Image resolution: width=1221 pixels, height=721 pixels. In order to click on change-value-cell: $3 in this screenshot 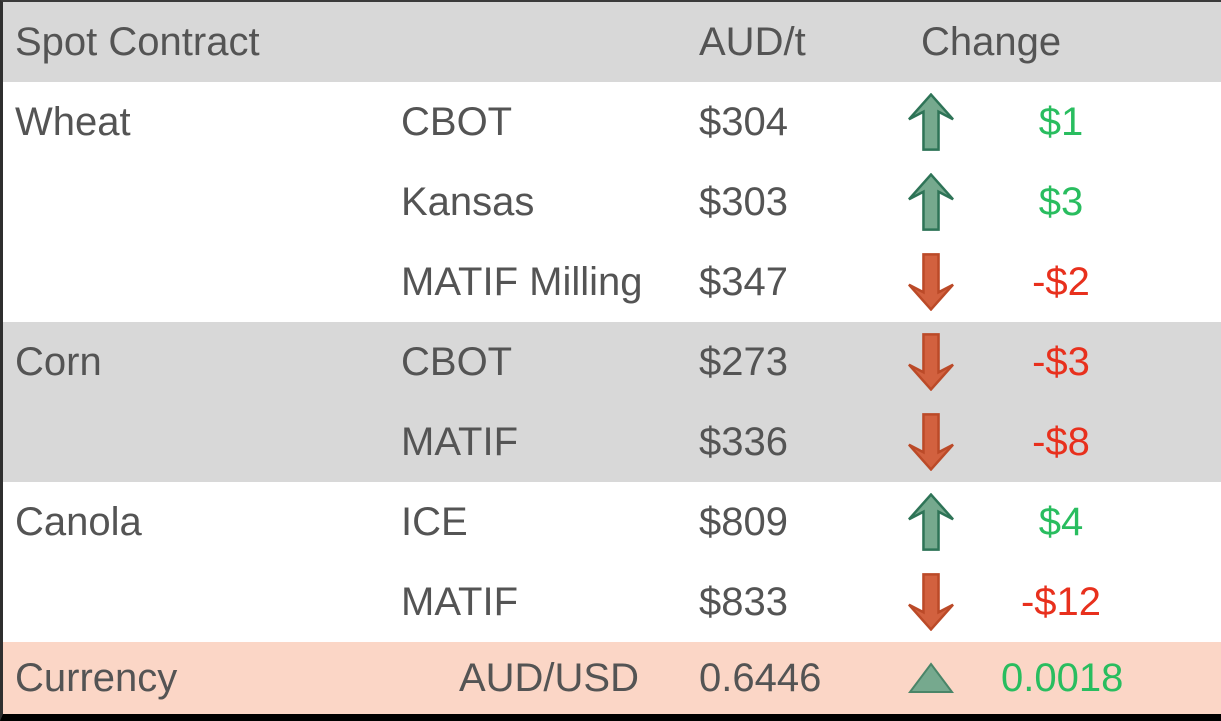, I will do `click(1061, 201)`.